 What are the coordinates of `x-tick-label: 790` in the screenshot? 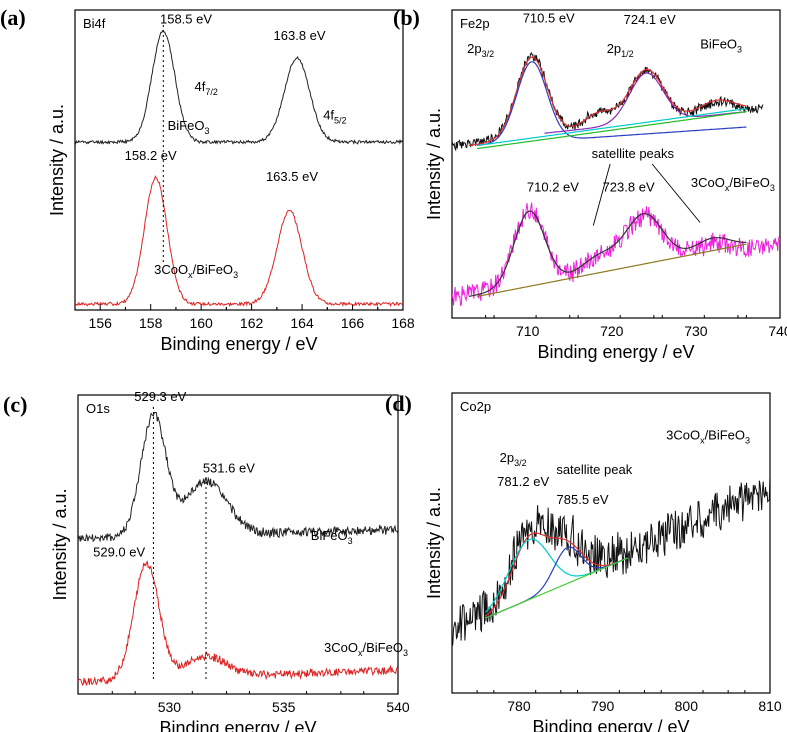 It's located at (603, 706).